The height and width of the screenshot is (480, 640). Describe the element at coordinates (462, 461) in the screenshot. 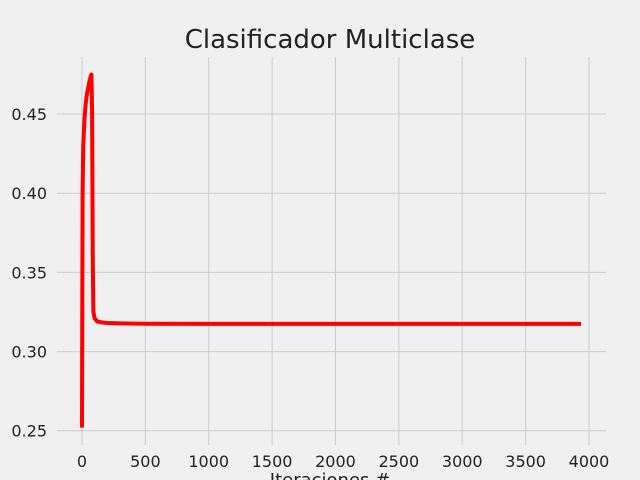

I see `x-tick-label: 3000` at that location.